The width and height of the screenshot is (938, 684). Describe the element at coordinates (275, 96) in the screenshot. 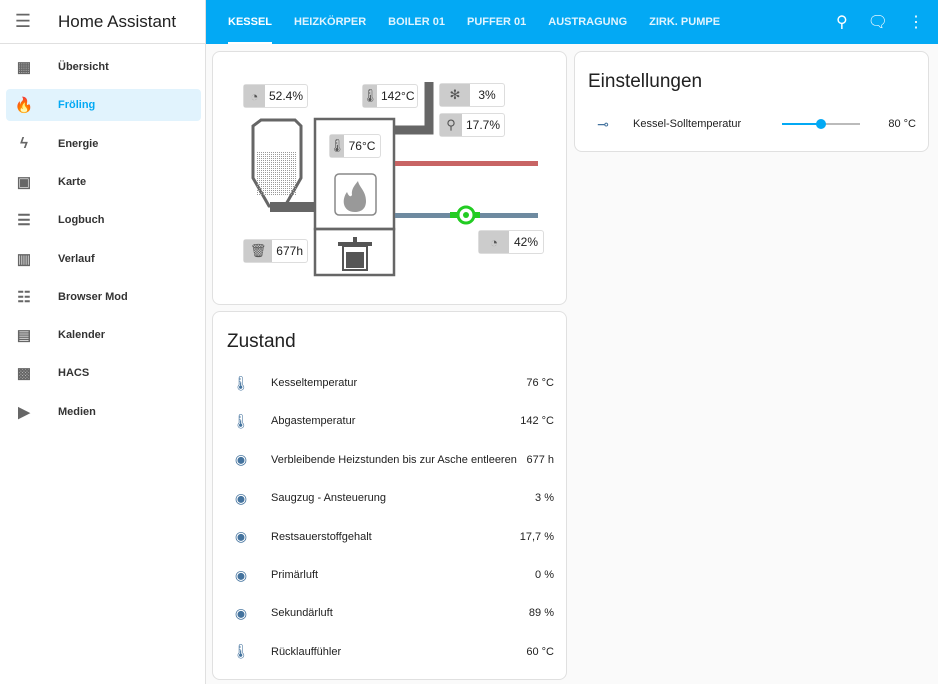

I see `pellet-level-badge: ◔ 52.4%` at that location.